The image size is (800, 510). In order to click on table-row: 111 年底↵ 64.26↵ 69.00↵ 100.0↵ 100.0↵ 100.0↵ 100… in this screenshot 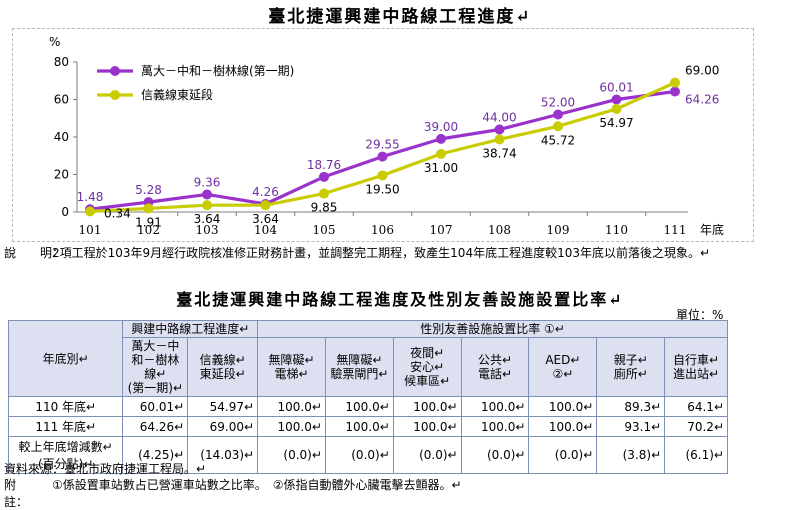, I will do `click(367, 426)`.